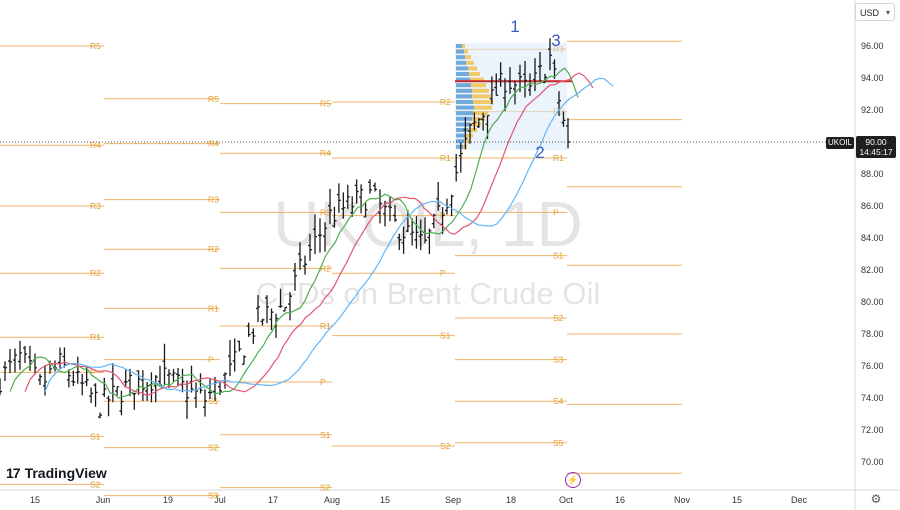 The width and height of the screenshot is (900, 510). I want to click on y-tick-label: 82.00, so click(872, 270).